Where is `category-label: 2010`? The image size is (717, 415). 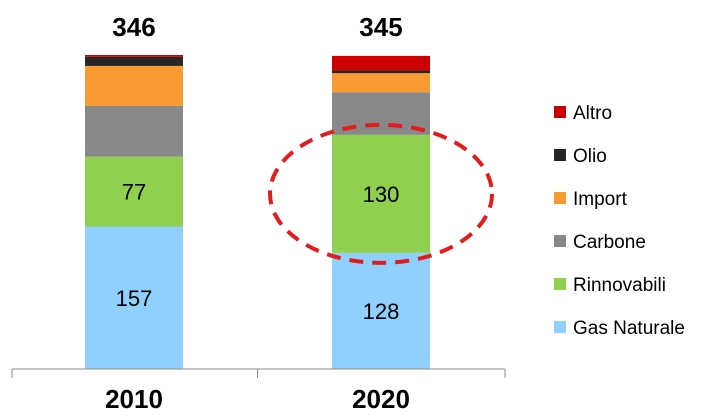 category-label: 2010 is located at coordinates (134, 399).